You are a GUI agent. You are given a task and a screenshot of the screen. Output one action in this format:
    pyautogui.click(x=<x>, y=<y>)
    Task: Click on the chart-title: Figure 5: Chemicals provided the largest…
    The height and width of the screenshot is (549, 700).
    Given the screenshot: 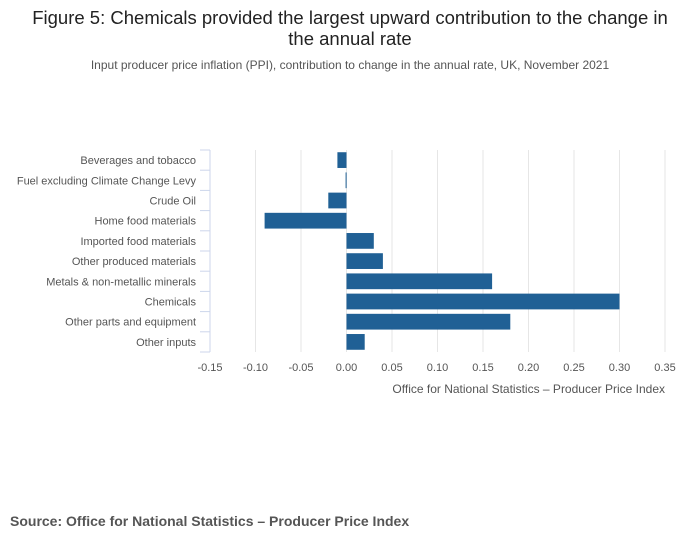 What is the action you would take?
    pyautogui.click(x=350, y=28)
    